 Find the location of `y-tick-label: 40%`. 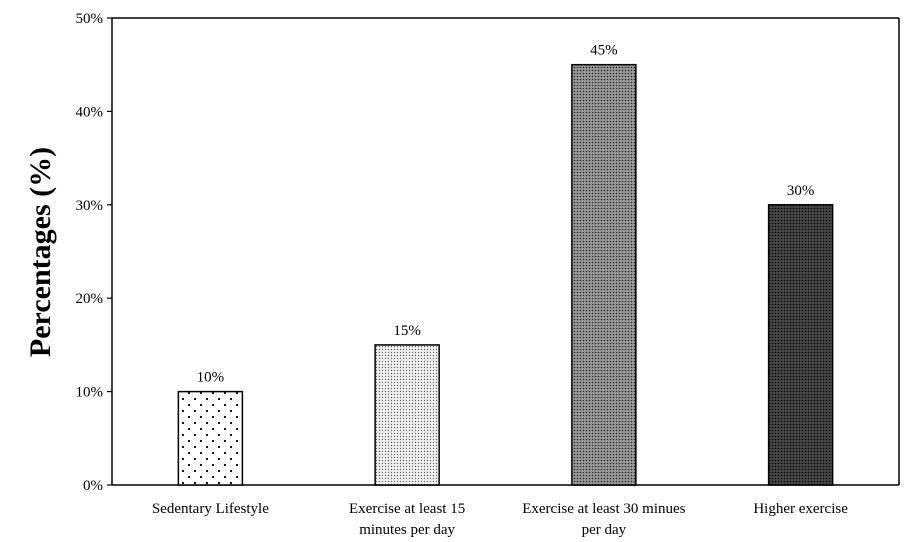

y-tick-label: 40% is located at coordinates (90, 112).